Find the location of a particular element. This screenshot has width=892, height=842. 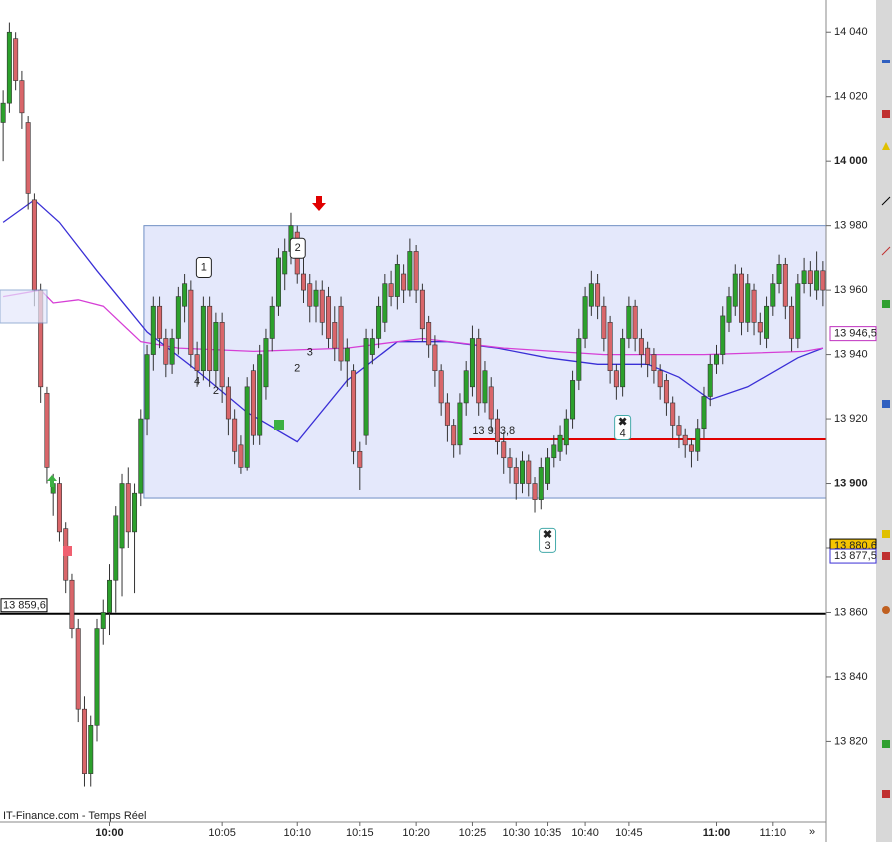

annotation-cross: ✖ is located at coordinates (547, 535).